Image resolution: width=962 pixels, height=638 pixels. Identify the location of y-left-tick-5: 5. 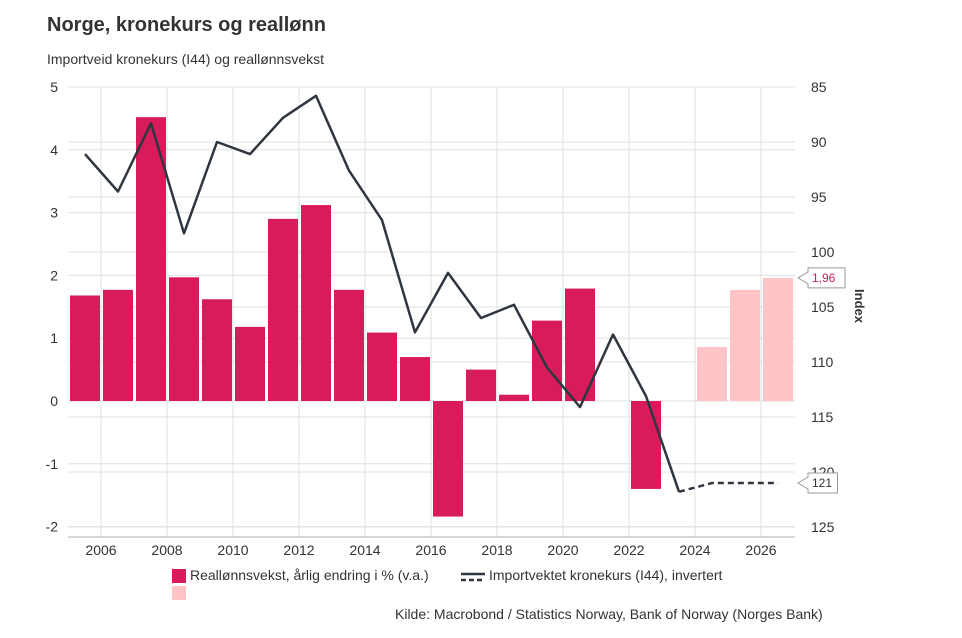
(54, 87).